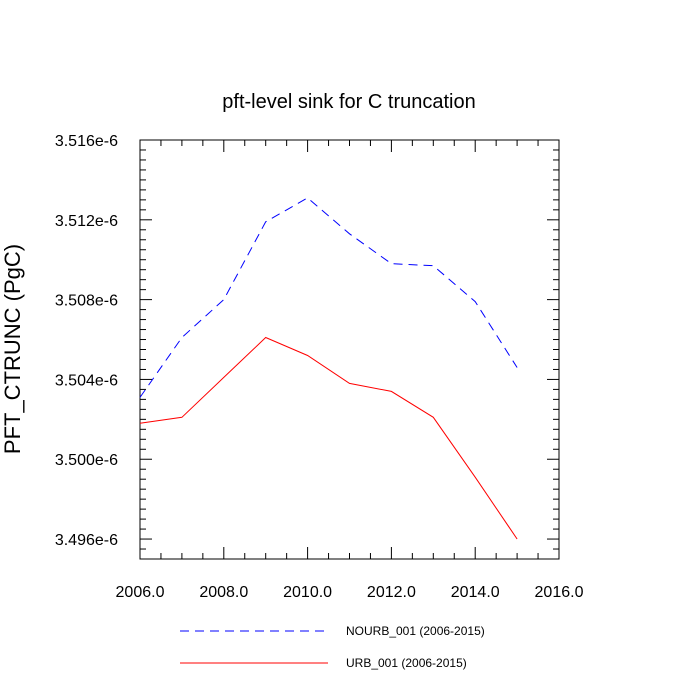 This screenshot has height=700, width=700. What do you see at coordinates (140, 592) in the screenshot?
I see `x-tick-label: 2006.0` at bounding box center [140, 592].